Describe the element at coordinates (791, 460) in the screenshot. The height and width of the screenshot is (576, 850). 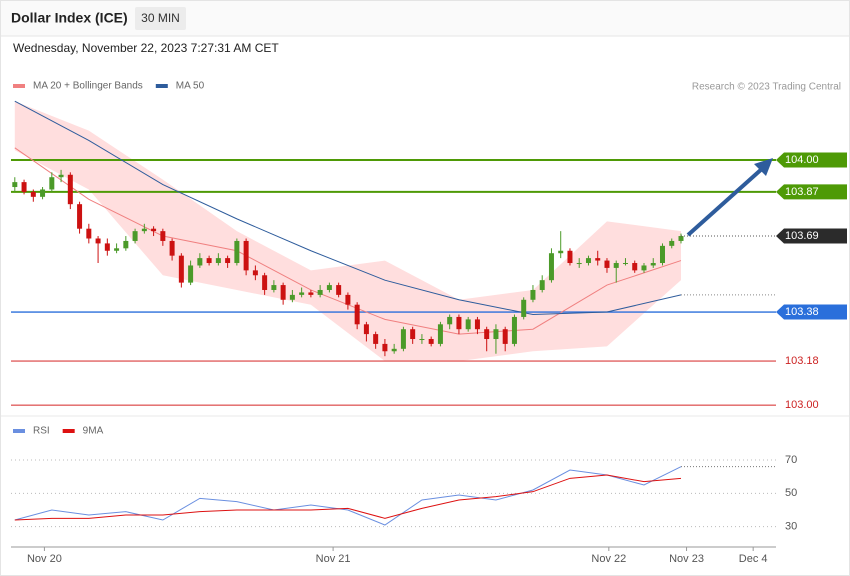
I see `y-tick-label: 70` at that location.